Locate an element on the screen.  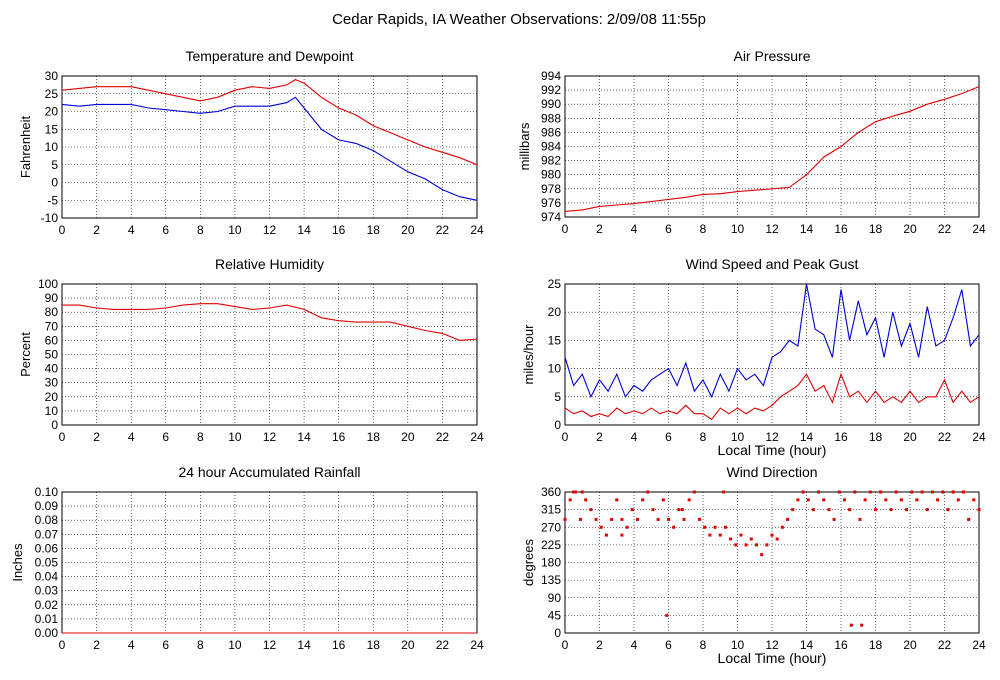
y-tick-label: 60 is located at coordinates (52, 340).